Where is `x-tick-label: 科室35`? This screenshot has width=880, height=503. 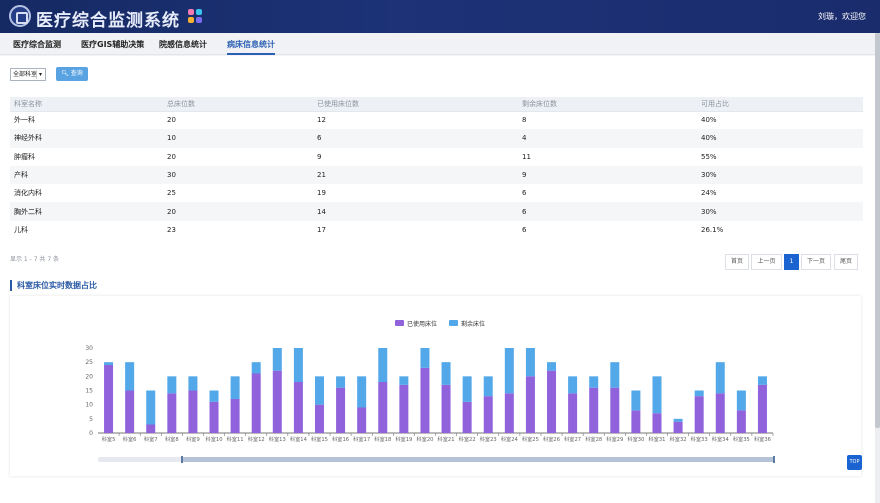 x-tick-label: 科室35 is located at coordinates (741, 439).